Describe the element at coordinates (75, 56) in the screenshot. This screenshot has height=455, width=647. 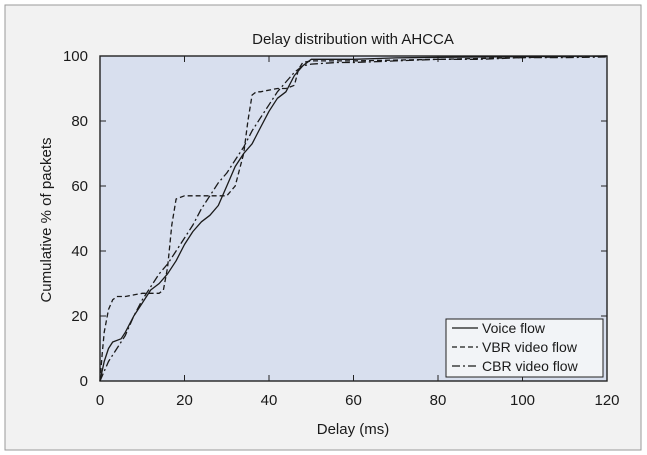
I see `y-tick-label: 100` at that location.